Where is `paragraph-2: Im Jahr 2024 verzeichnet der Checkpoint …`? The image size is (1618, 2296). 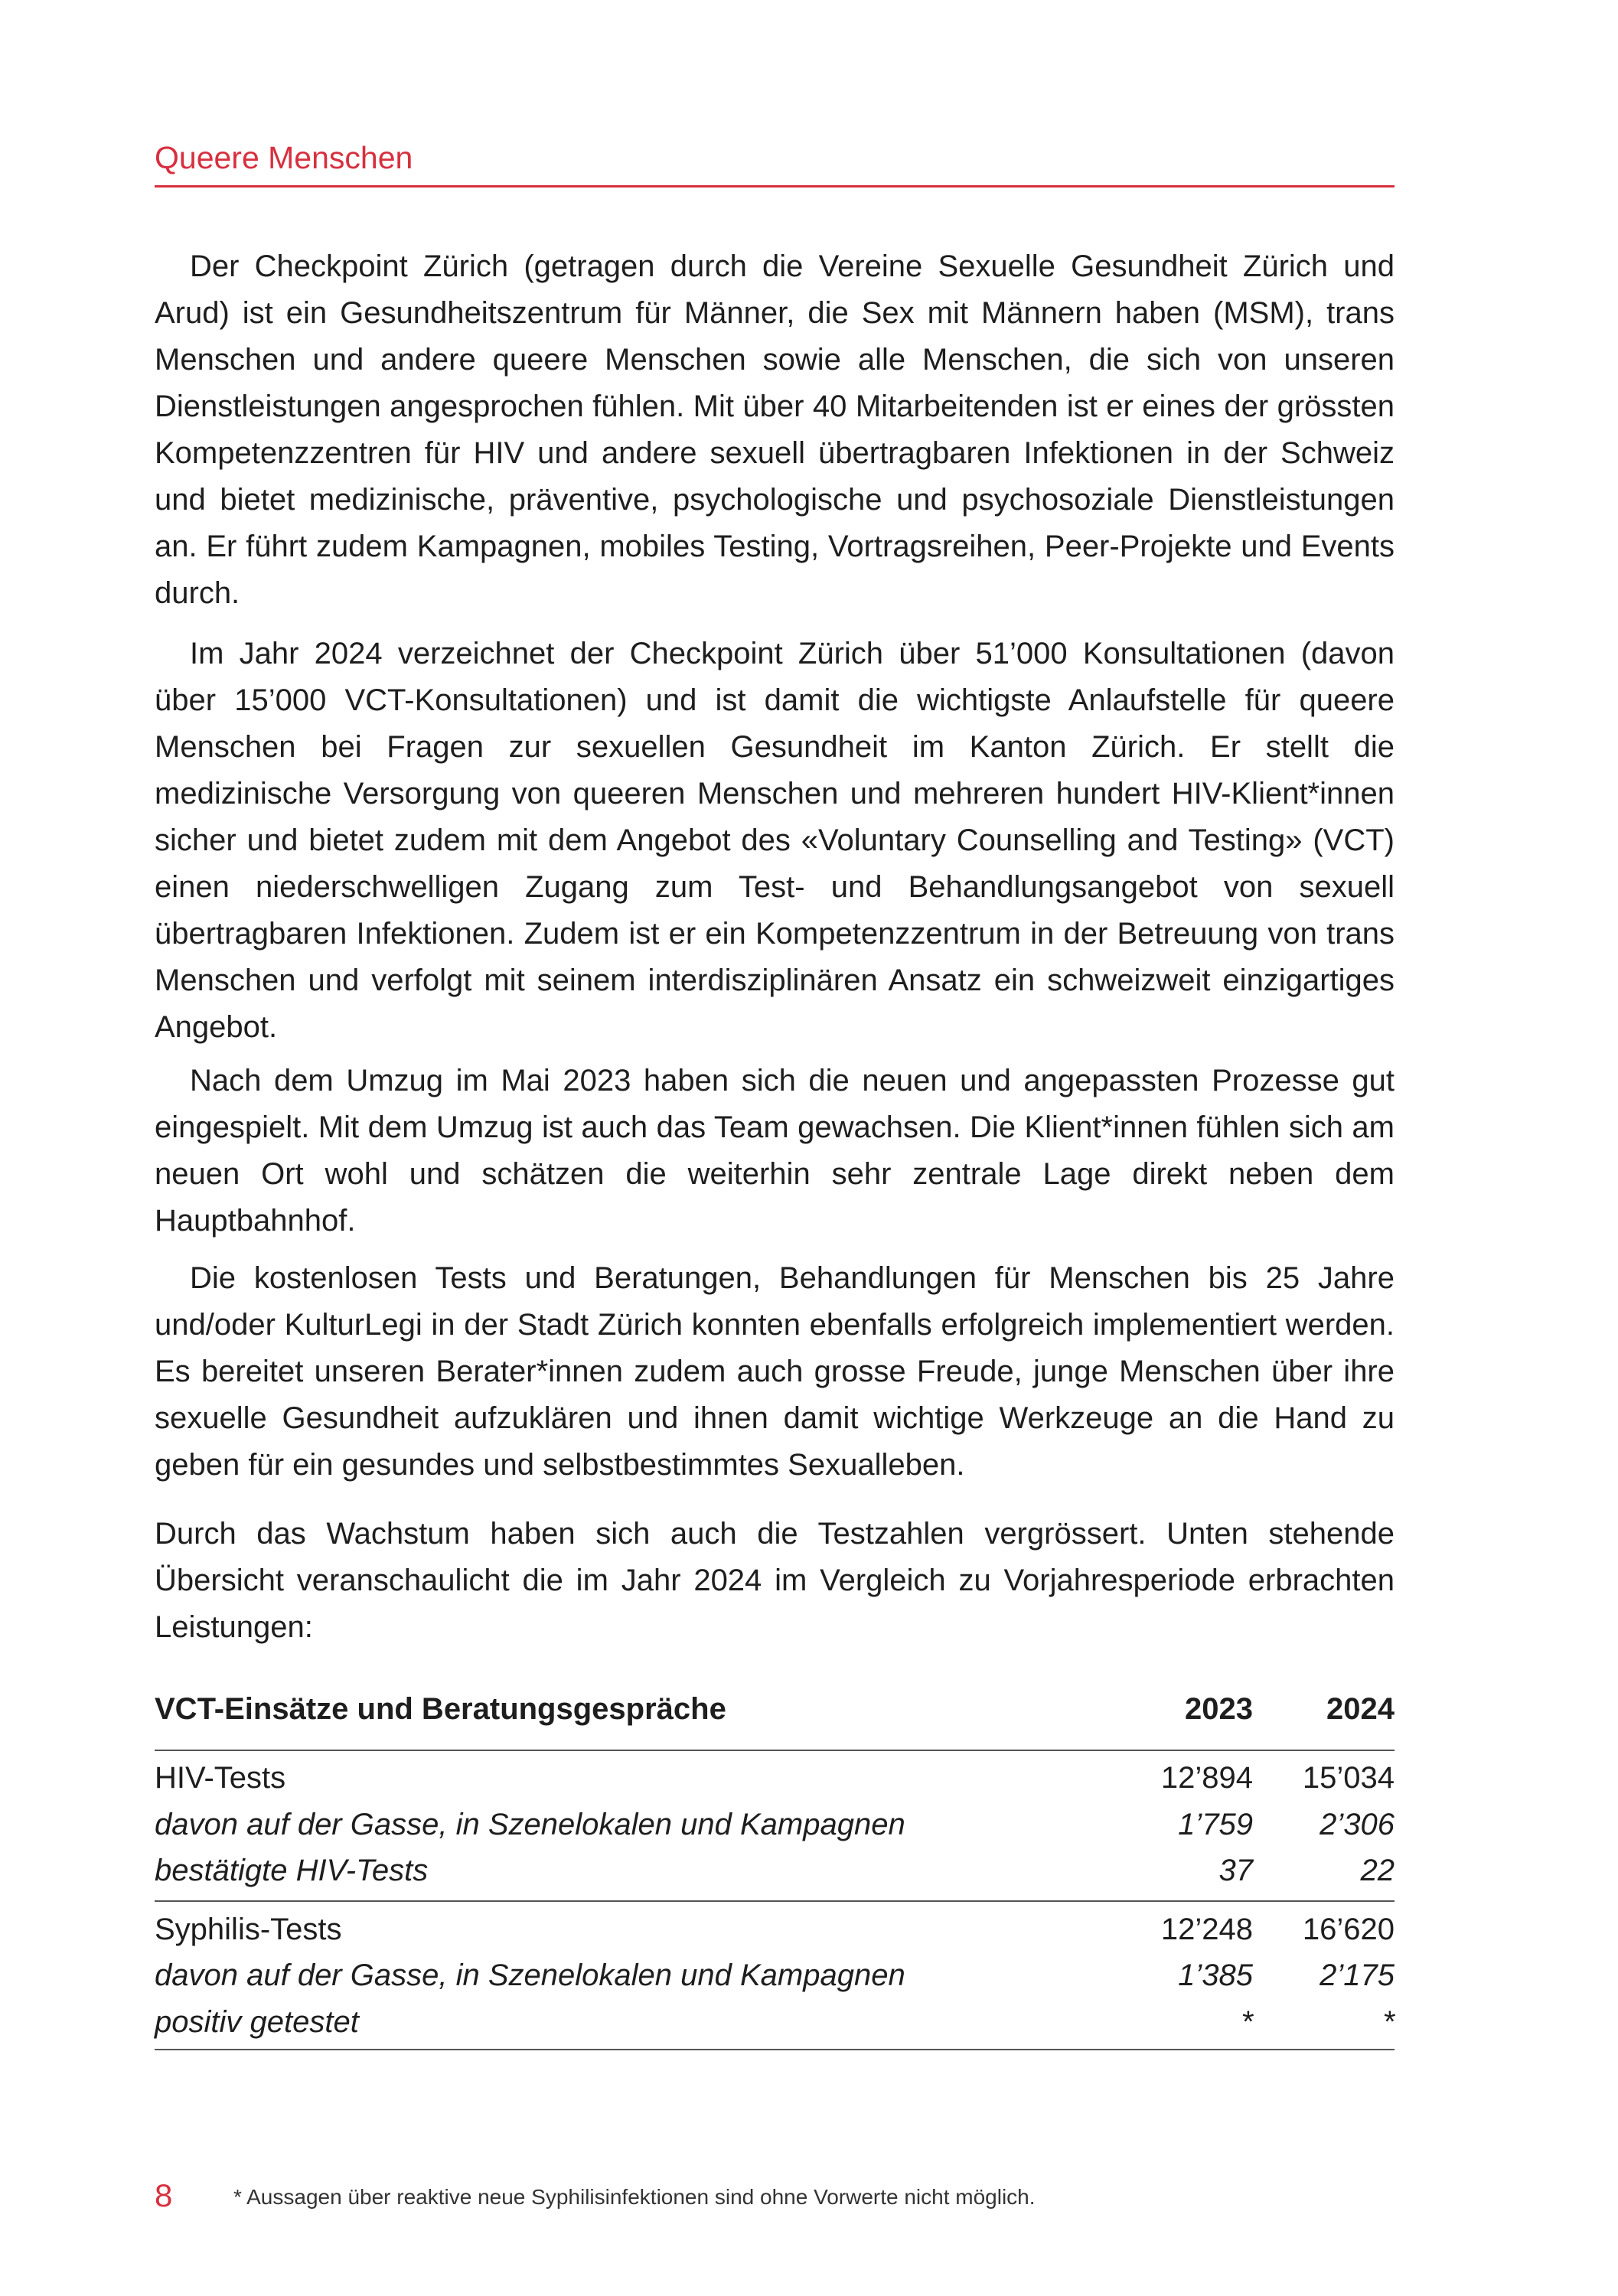
paragraph-2: Im Jahr 2024 verzeichnet der Checkpoint … is located at coordinates (775, 840).